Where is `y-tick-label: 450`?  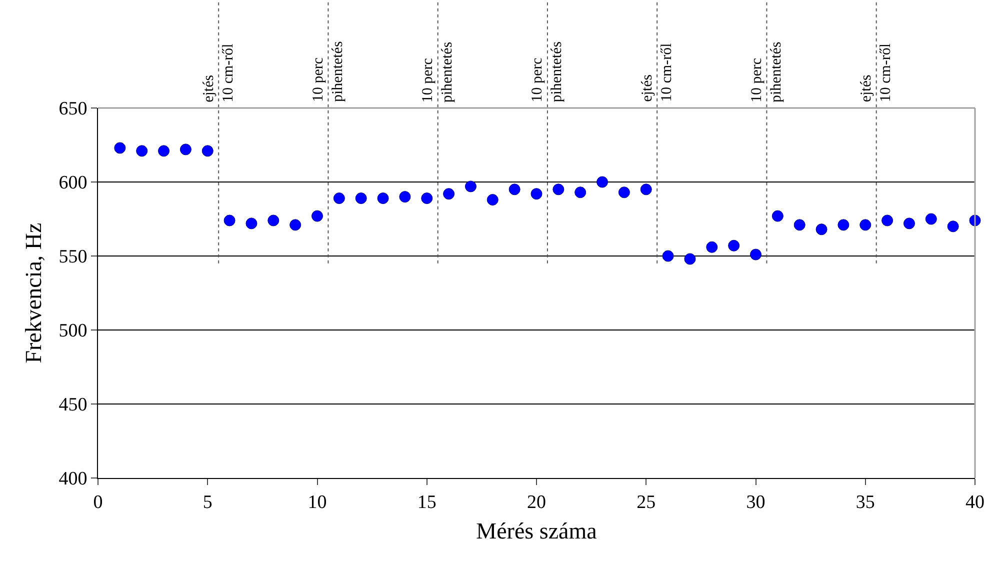 y-tick-label: 450 is located at coordinates (73, 405).